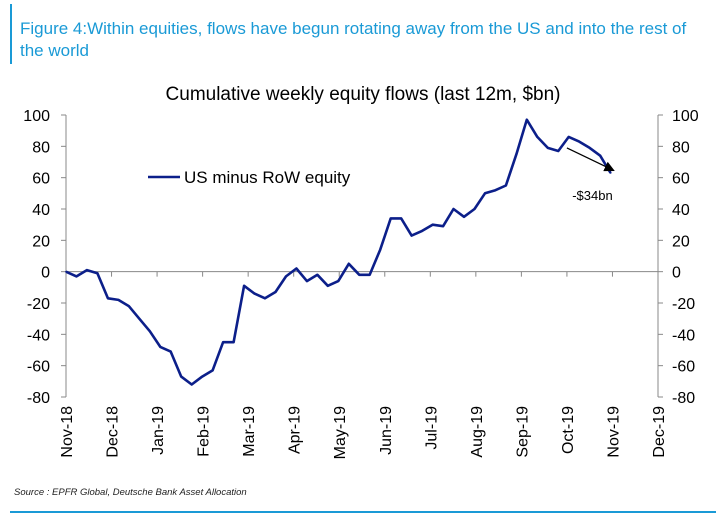  What do you see at coordinates (38, 335) in the screenshot?
I see `y-tick-label-left: -40` at bounding box center [38, 335].